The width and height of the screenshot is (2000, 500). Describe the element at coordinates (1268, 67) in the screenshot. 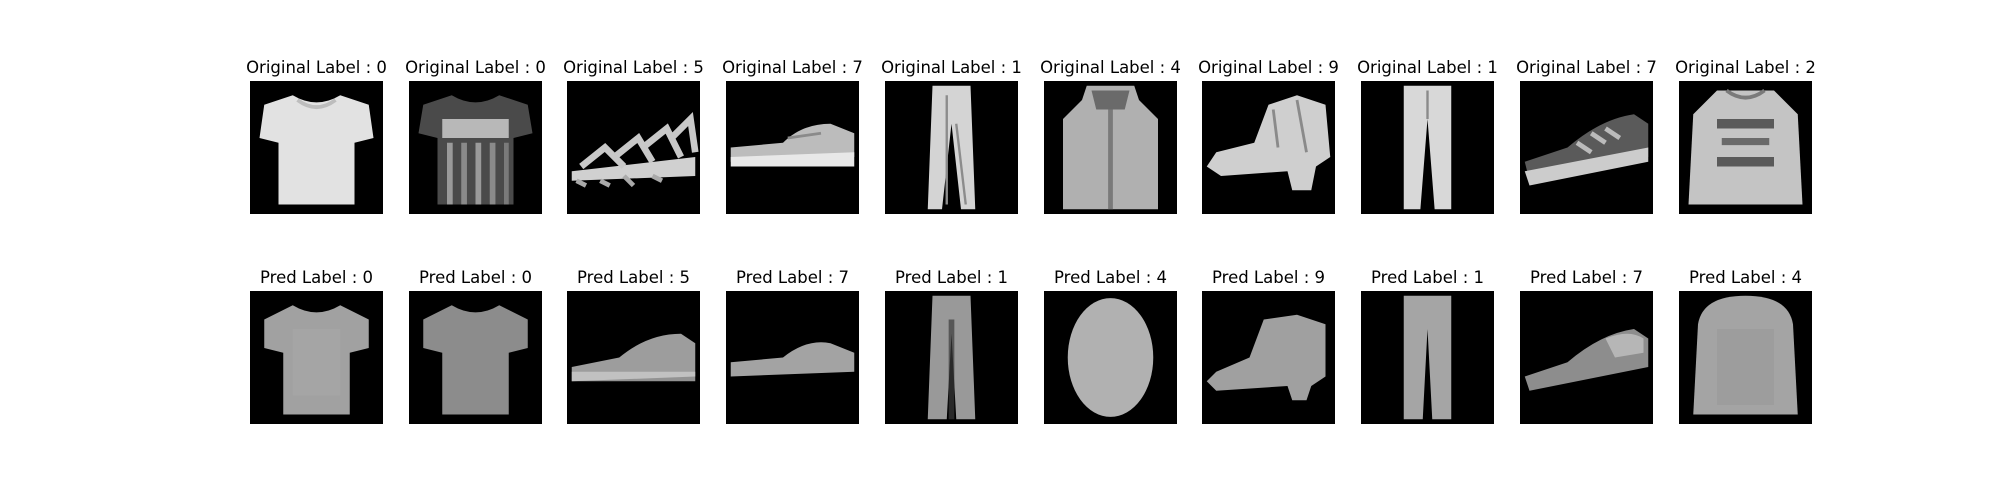

I see `panel-title: Original Label : 9` at that location.